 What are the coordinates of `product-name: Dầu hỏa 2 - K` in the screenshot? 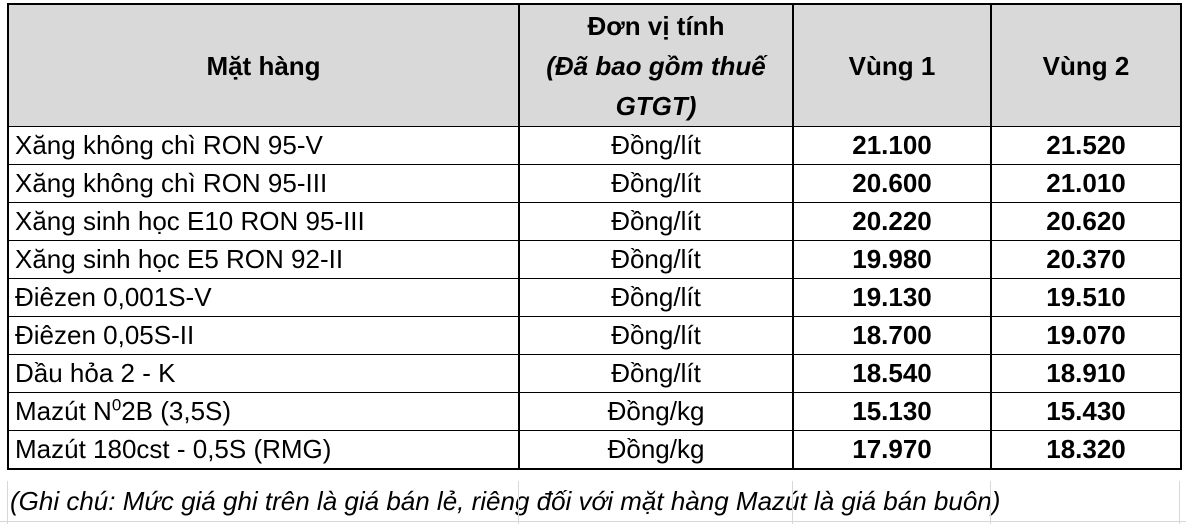 It's located at (95, 373).